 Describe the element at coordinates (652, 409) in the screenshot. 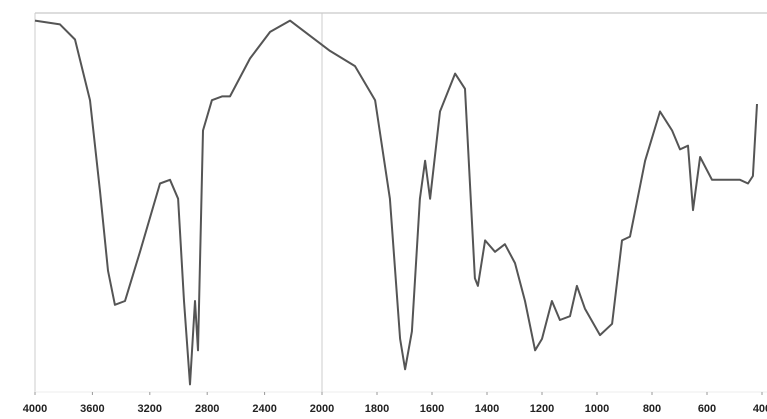

I see `x-tick-label: 800` at that location.